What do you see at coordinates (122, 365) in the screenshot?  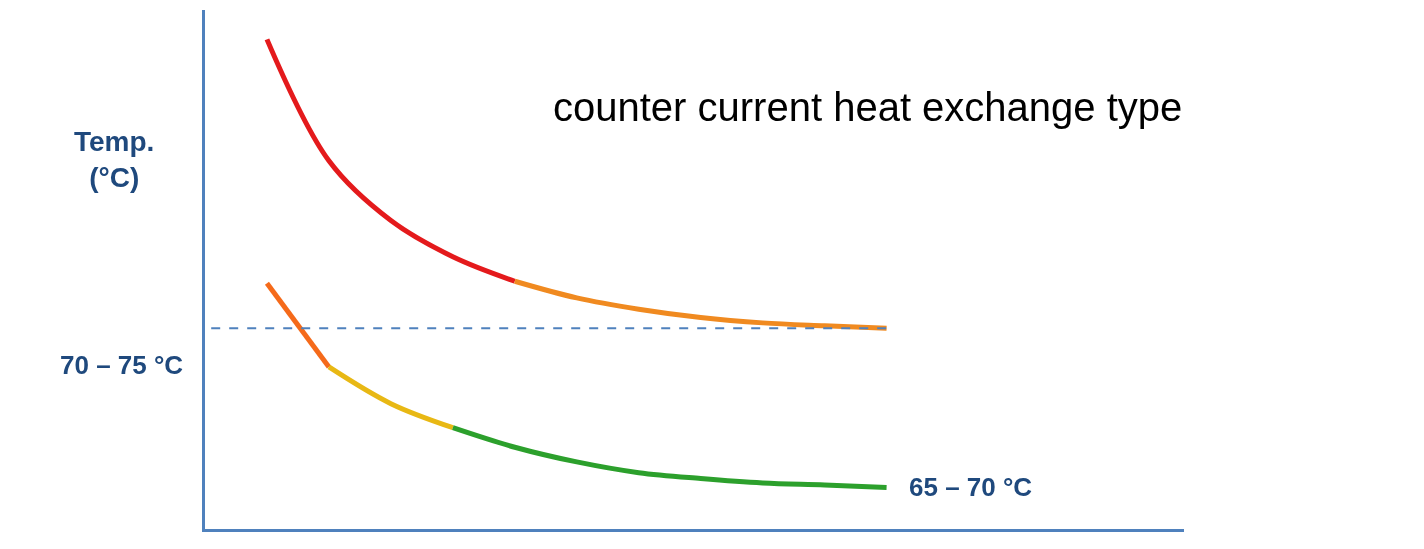 I see `text: 70 – 75 °C` at bounding box center [122, 365].